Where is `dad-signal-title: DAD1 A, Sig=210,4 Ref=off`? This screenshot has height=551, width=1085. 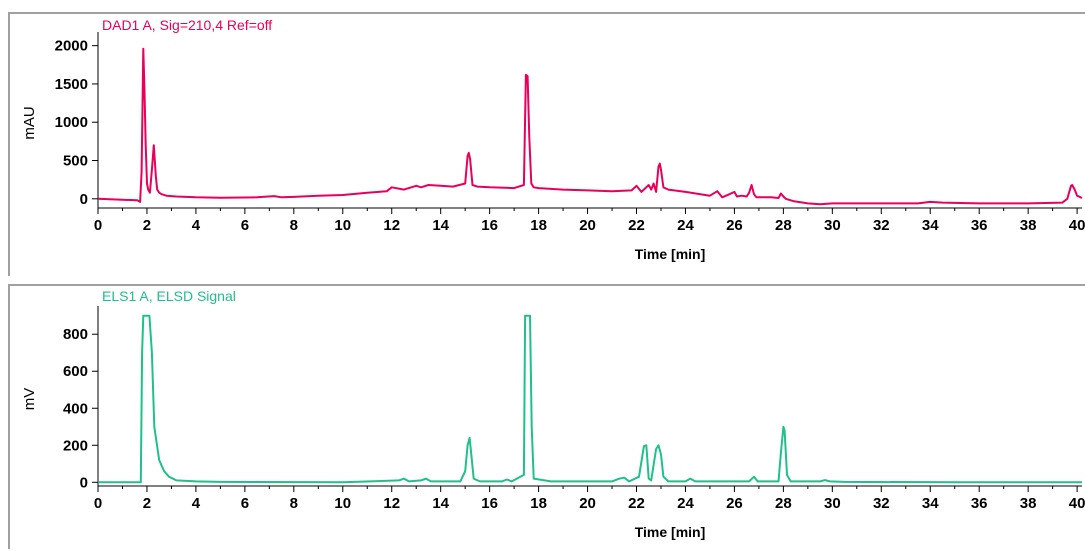 dad-signal-title: DAD1 A, Sig=210,4 Ref=off is located at coordinates (187, 25).